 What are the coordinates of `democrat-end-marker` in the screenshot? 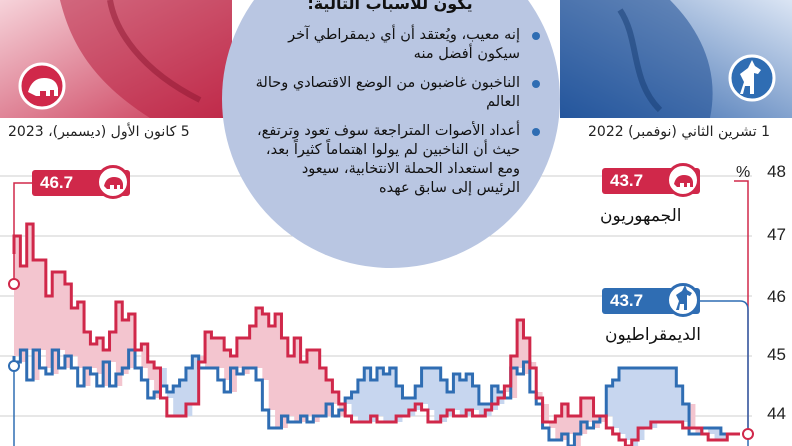 It's located at (14, 366).